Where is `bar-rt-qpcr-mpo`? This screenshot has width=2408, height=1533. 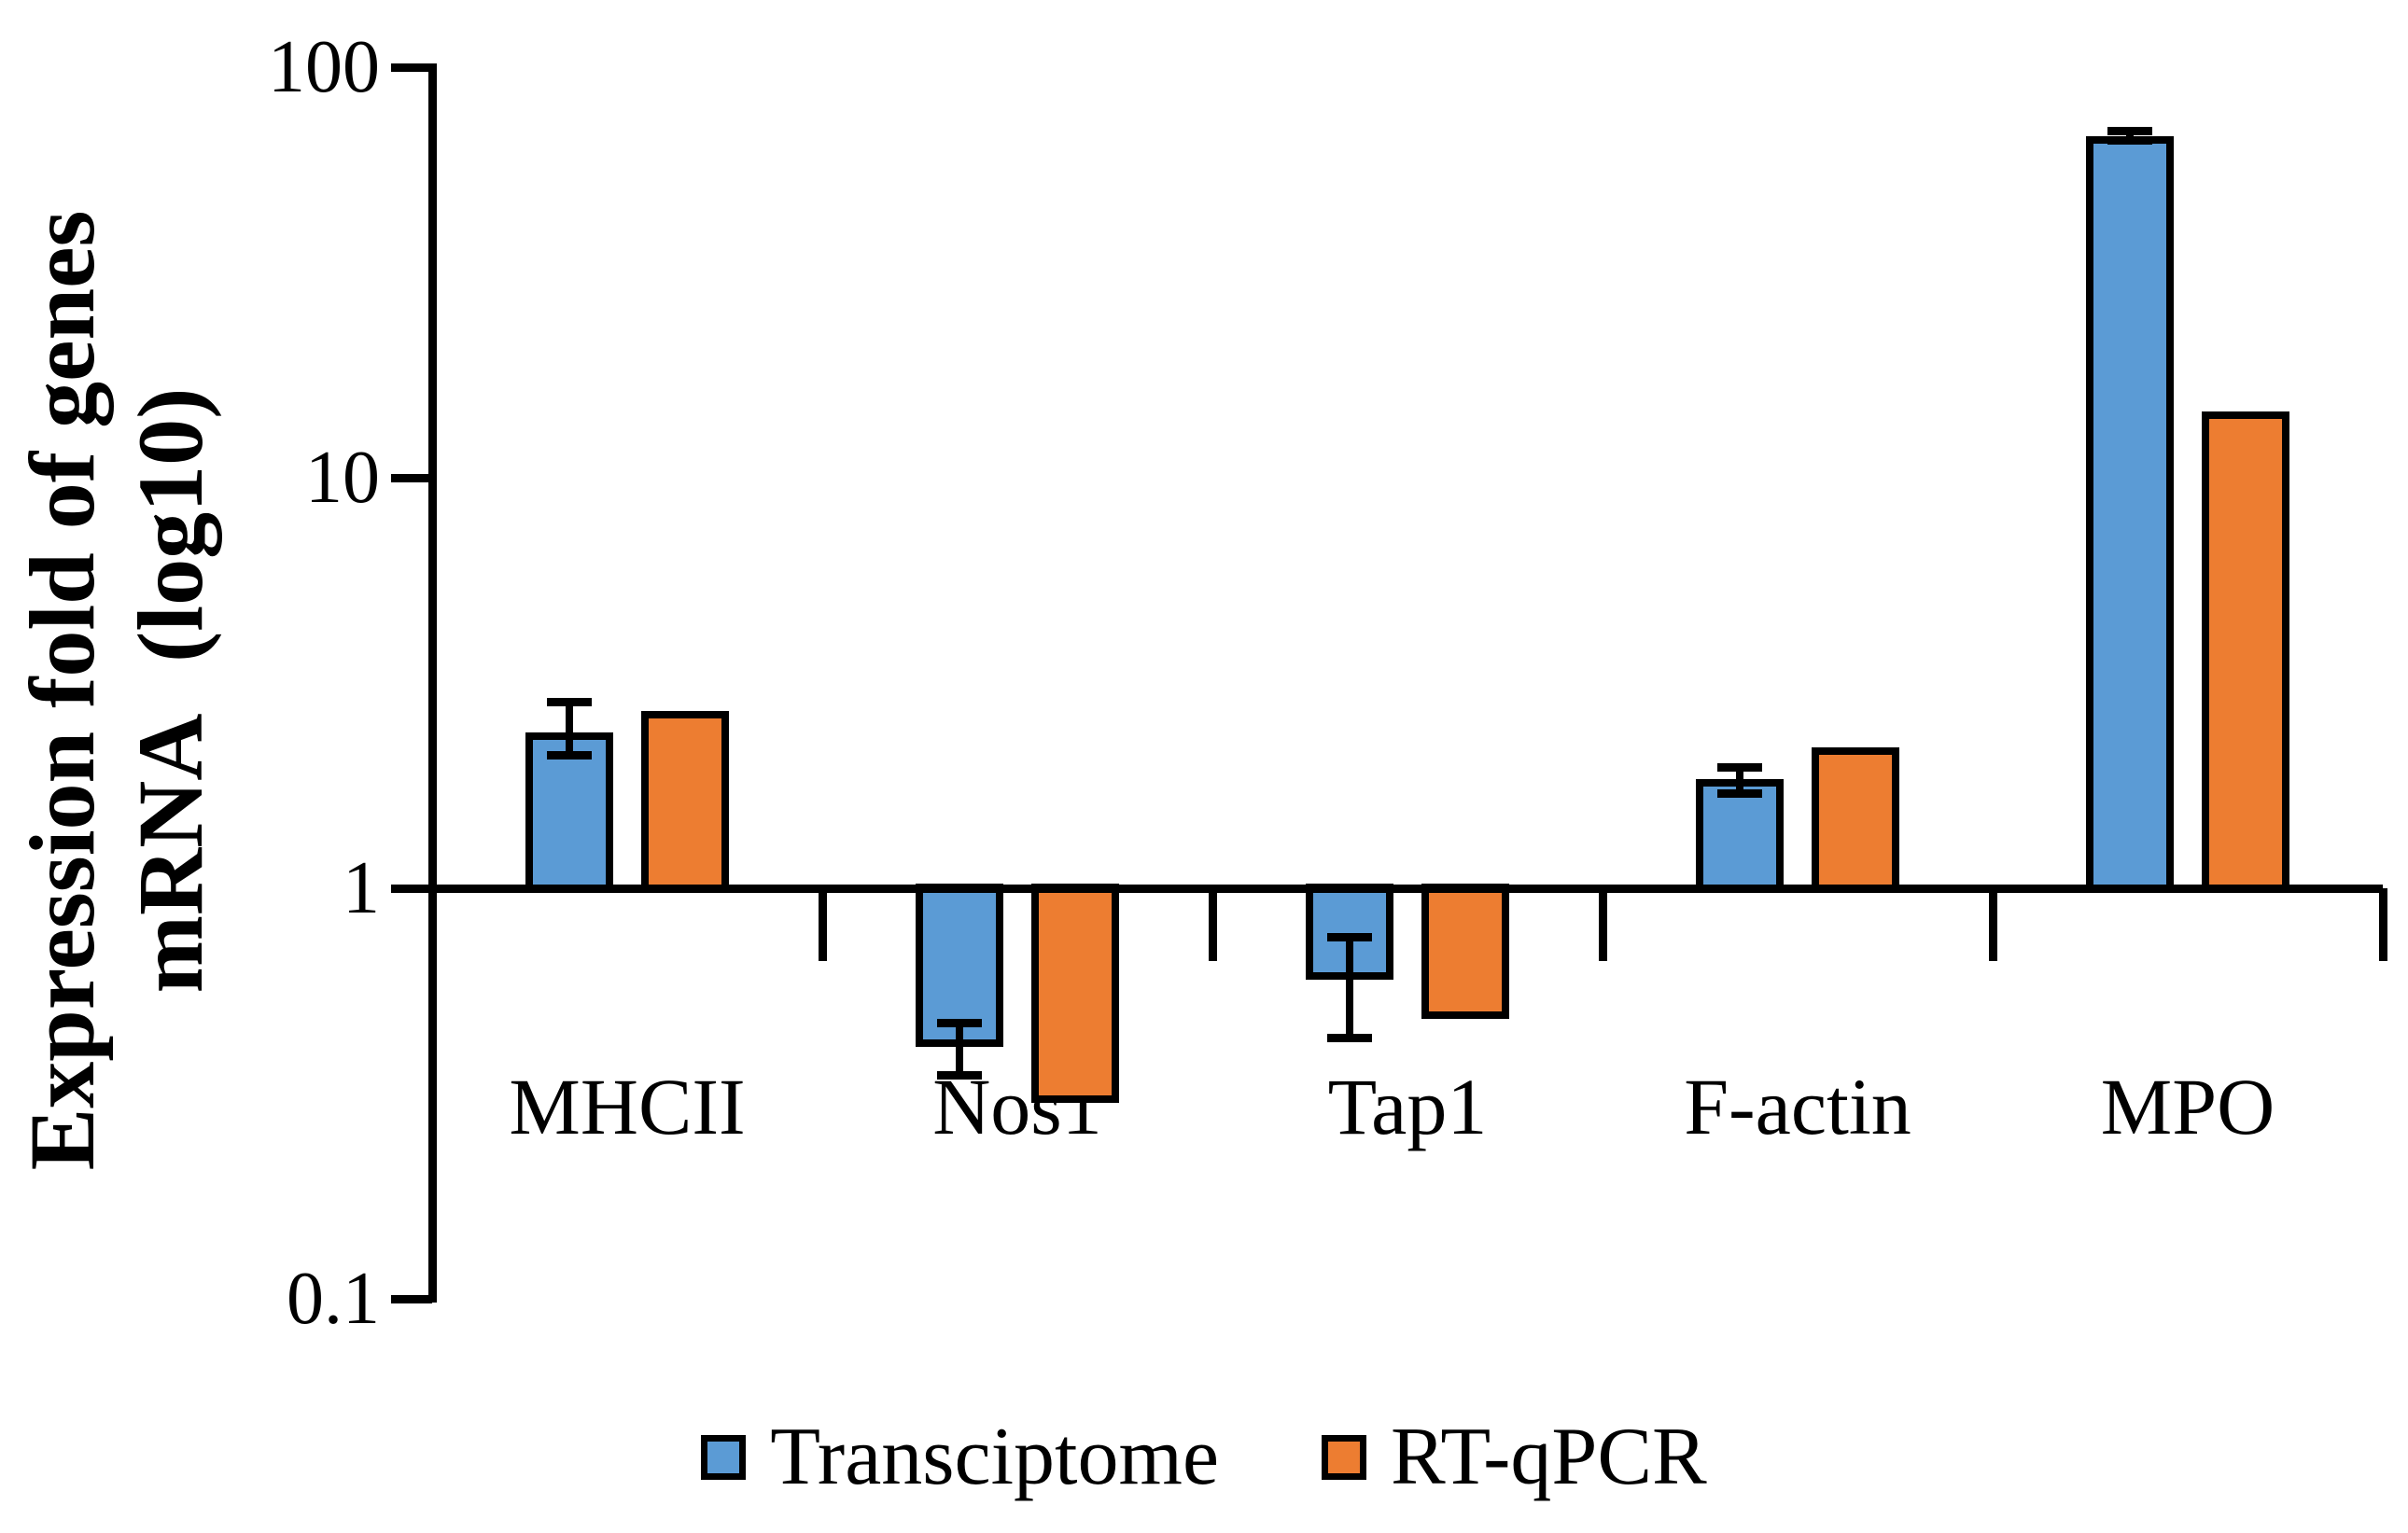 bar-rt-qpcr-mpo is located at coordinates (2245, 652).